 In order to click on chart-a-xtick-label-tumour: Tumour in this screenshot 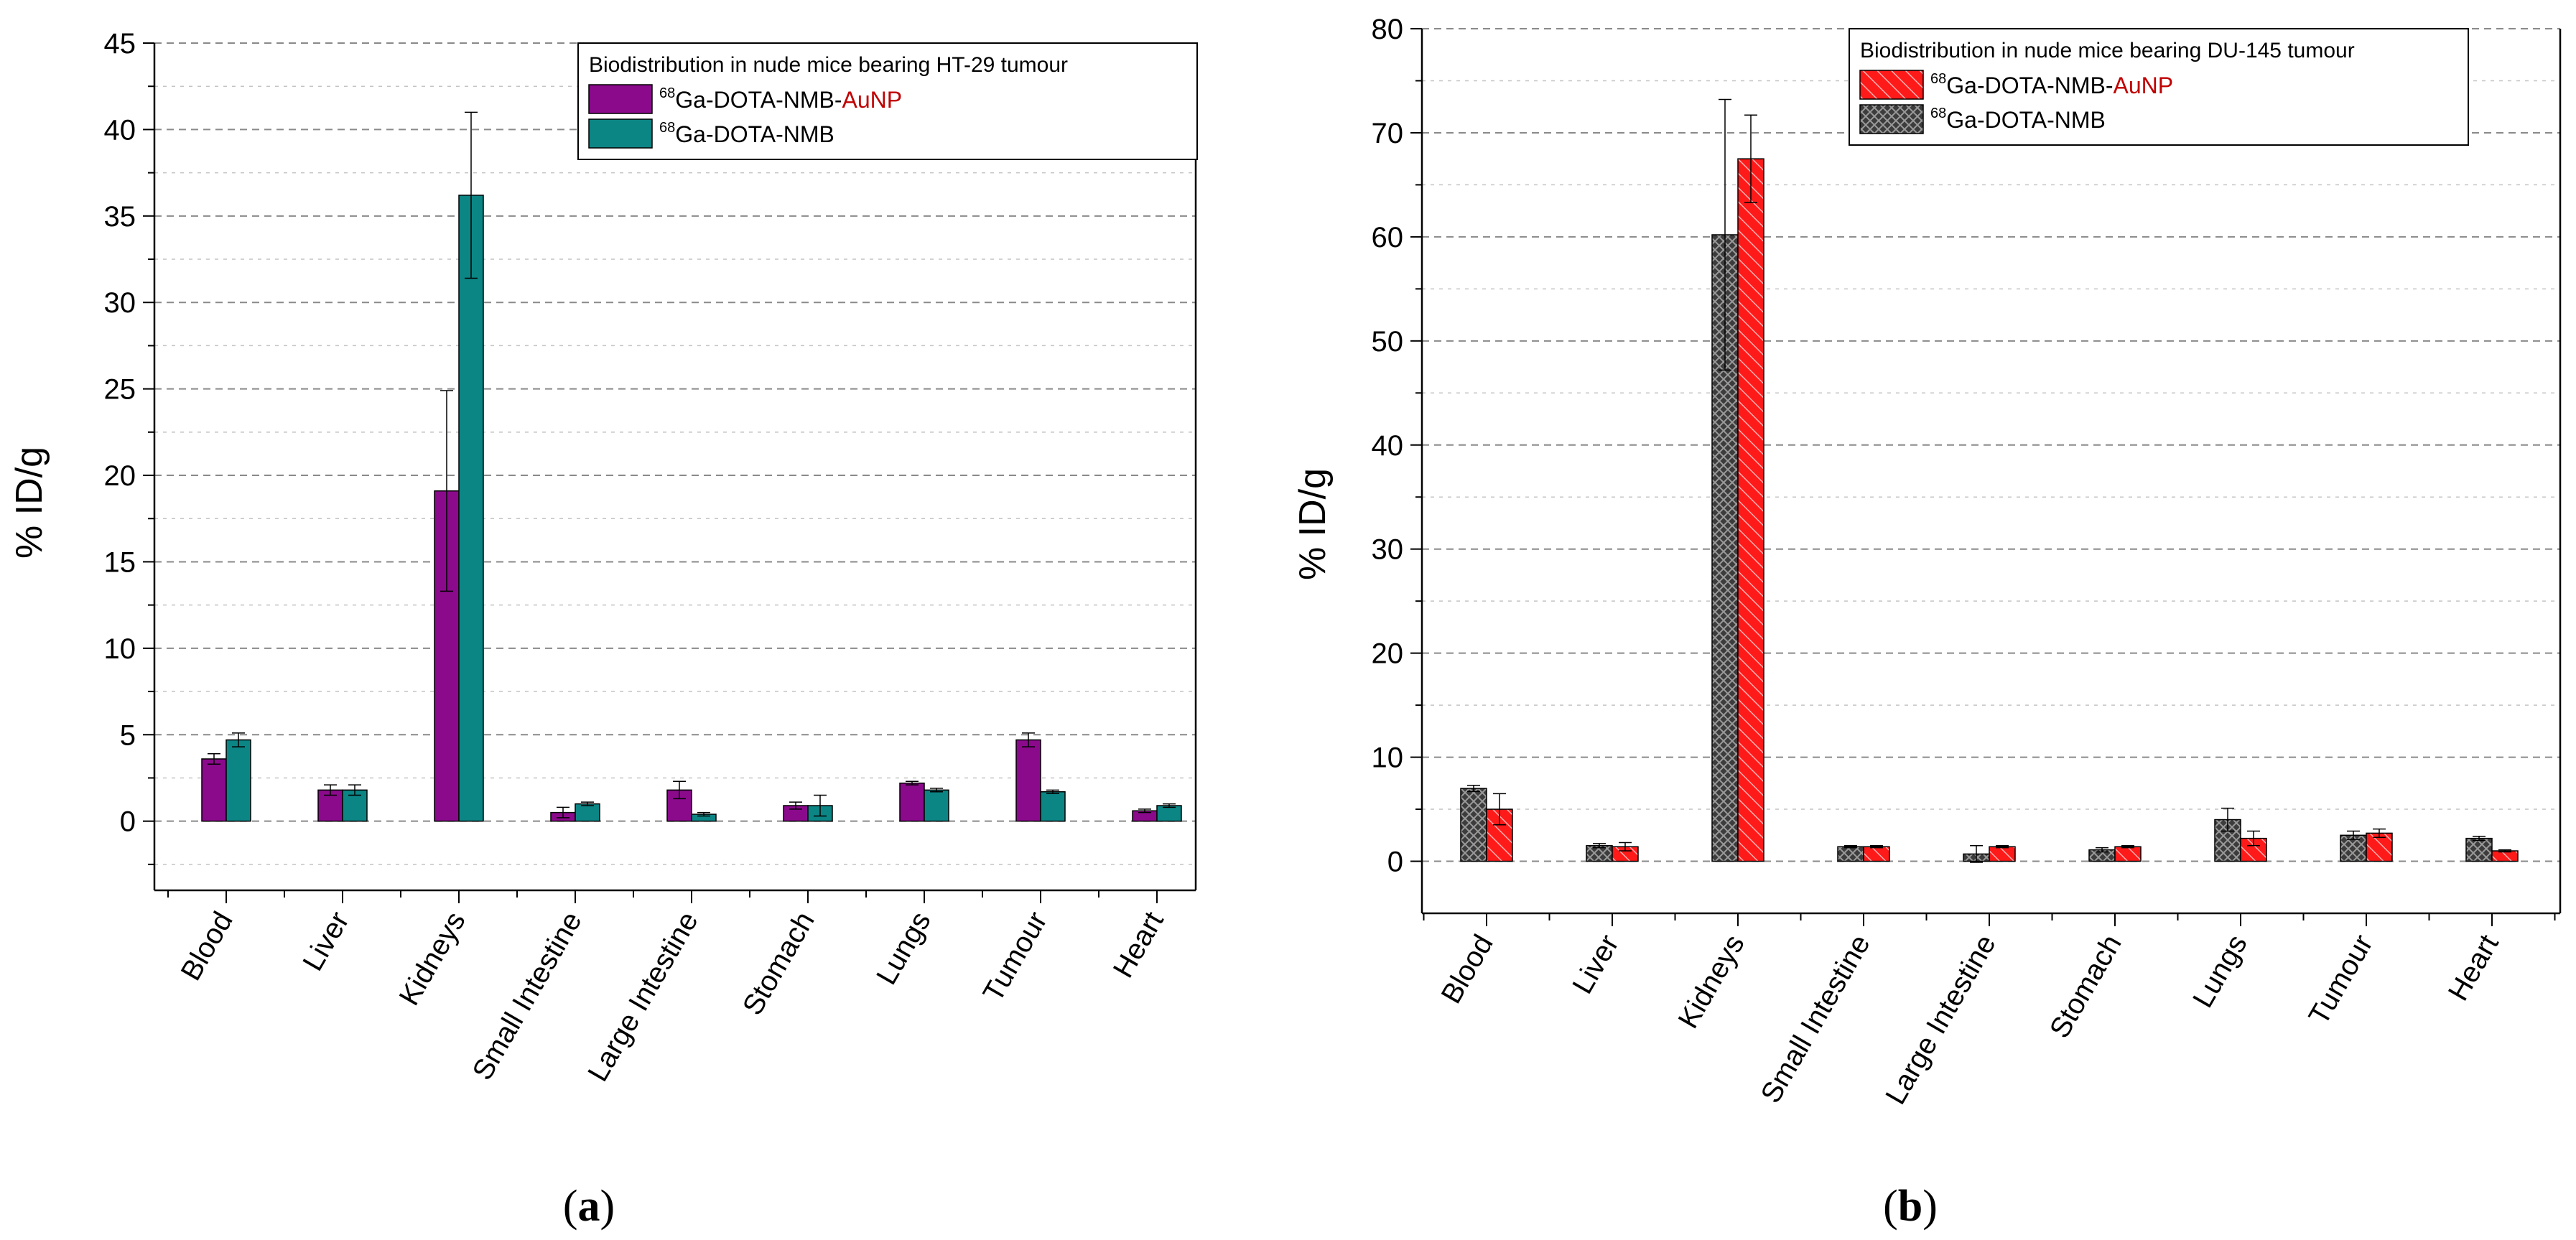, I will do `click(1015, 957)`.